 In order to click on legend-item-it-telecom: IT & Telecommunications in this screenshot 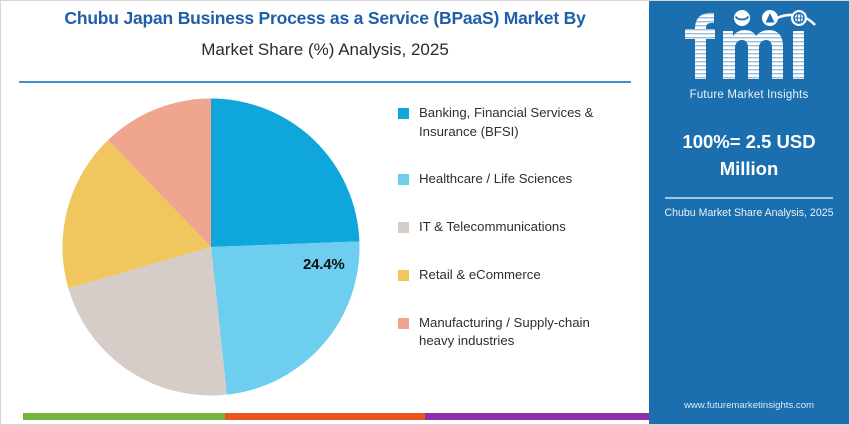, I will do `click(518, 227)`.